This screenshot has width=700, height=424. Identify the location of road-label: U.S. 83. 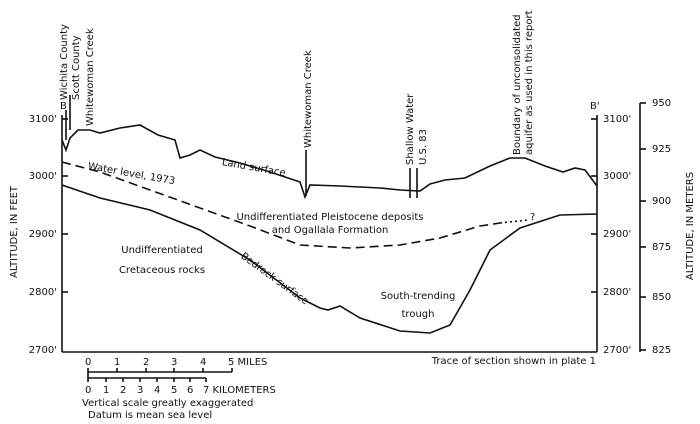
(423, 147).